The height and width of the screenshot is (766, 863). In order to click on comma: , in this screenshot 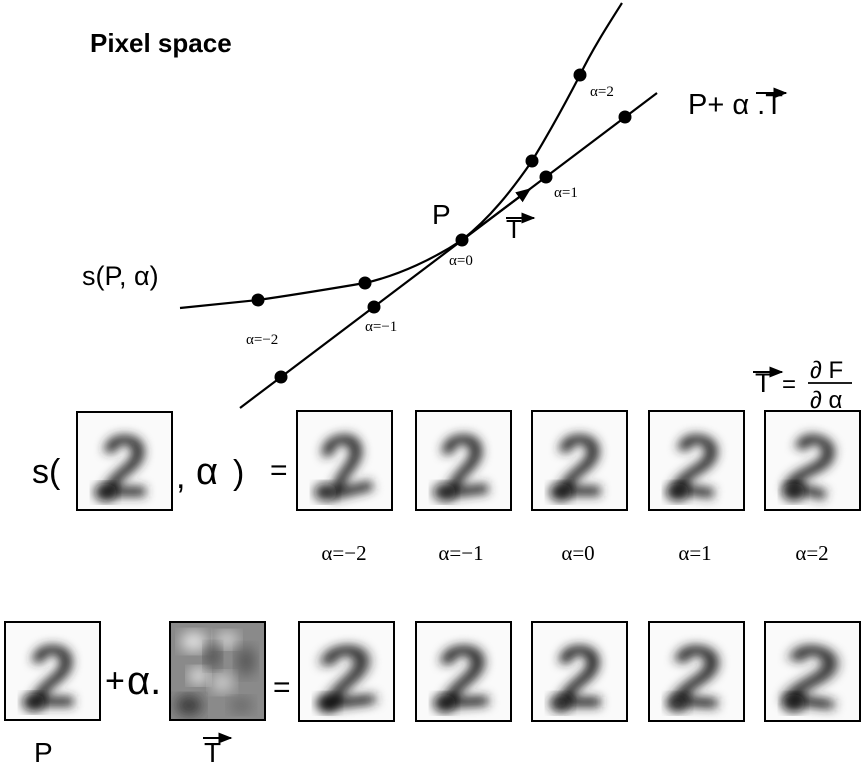, I will do `click(180, 477)`.